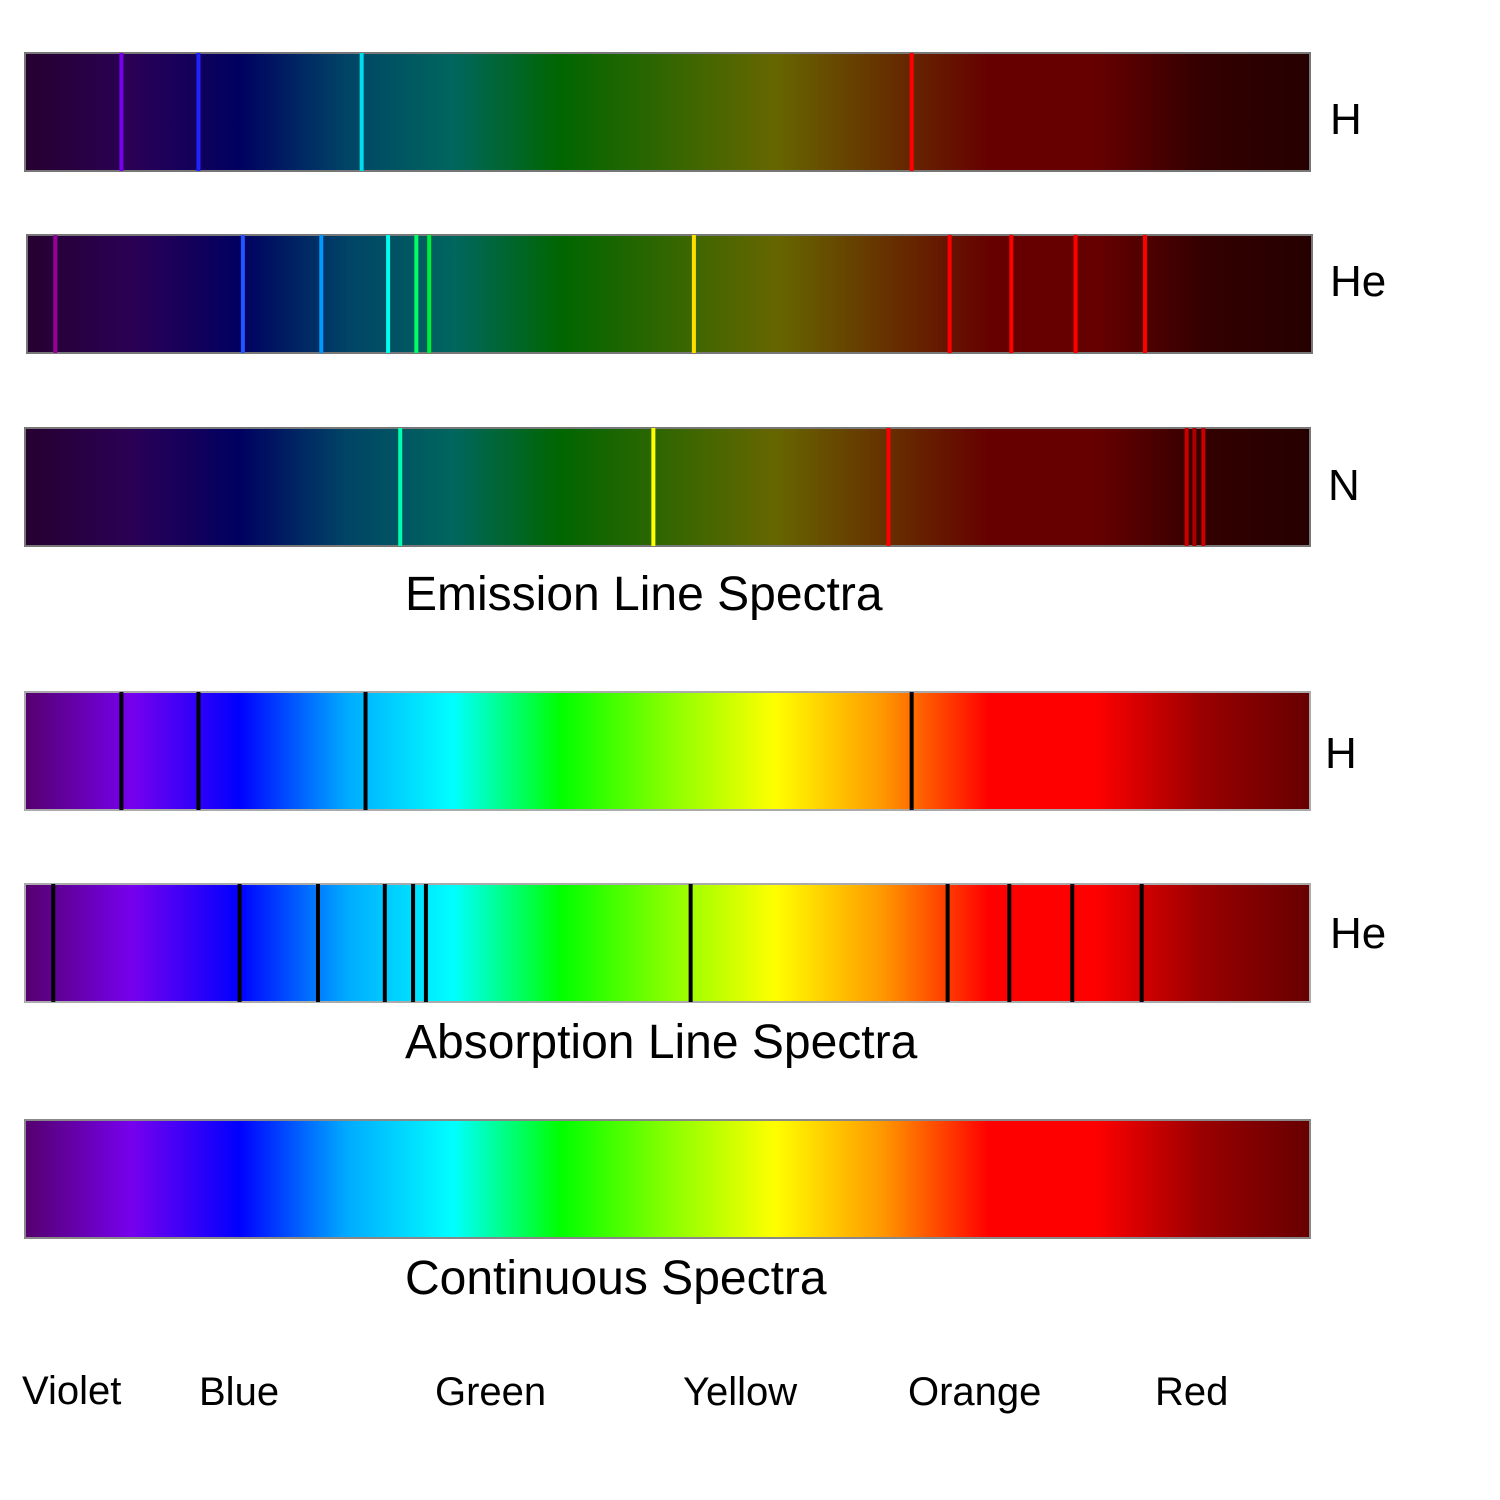  What do you see at coordinates (1344, 485) in the screenshot?
I see `element-label-emission-n: N` at bounding box center [1344, 485].